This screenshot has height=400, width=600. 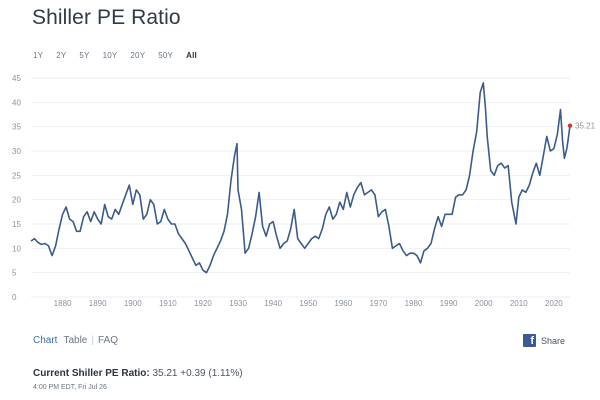 What do you see at coordinates (98, 303) in the screenshot?
I see `x-tick-label: 1890` at bounding box center [98, 303].